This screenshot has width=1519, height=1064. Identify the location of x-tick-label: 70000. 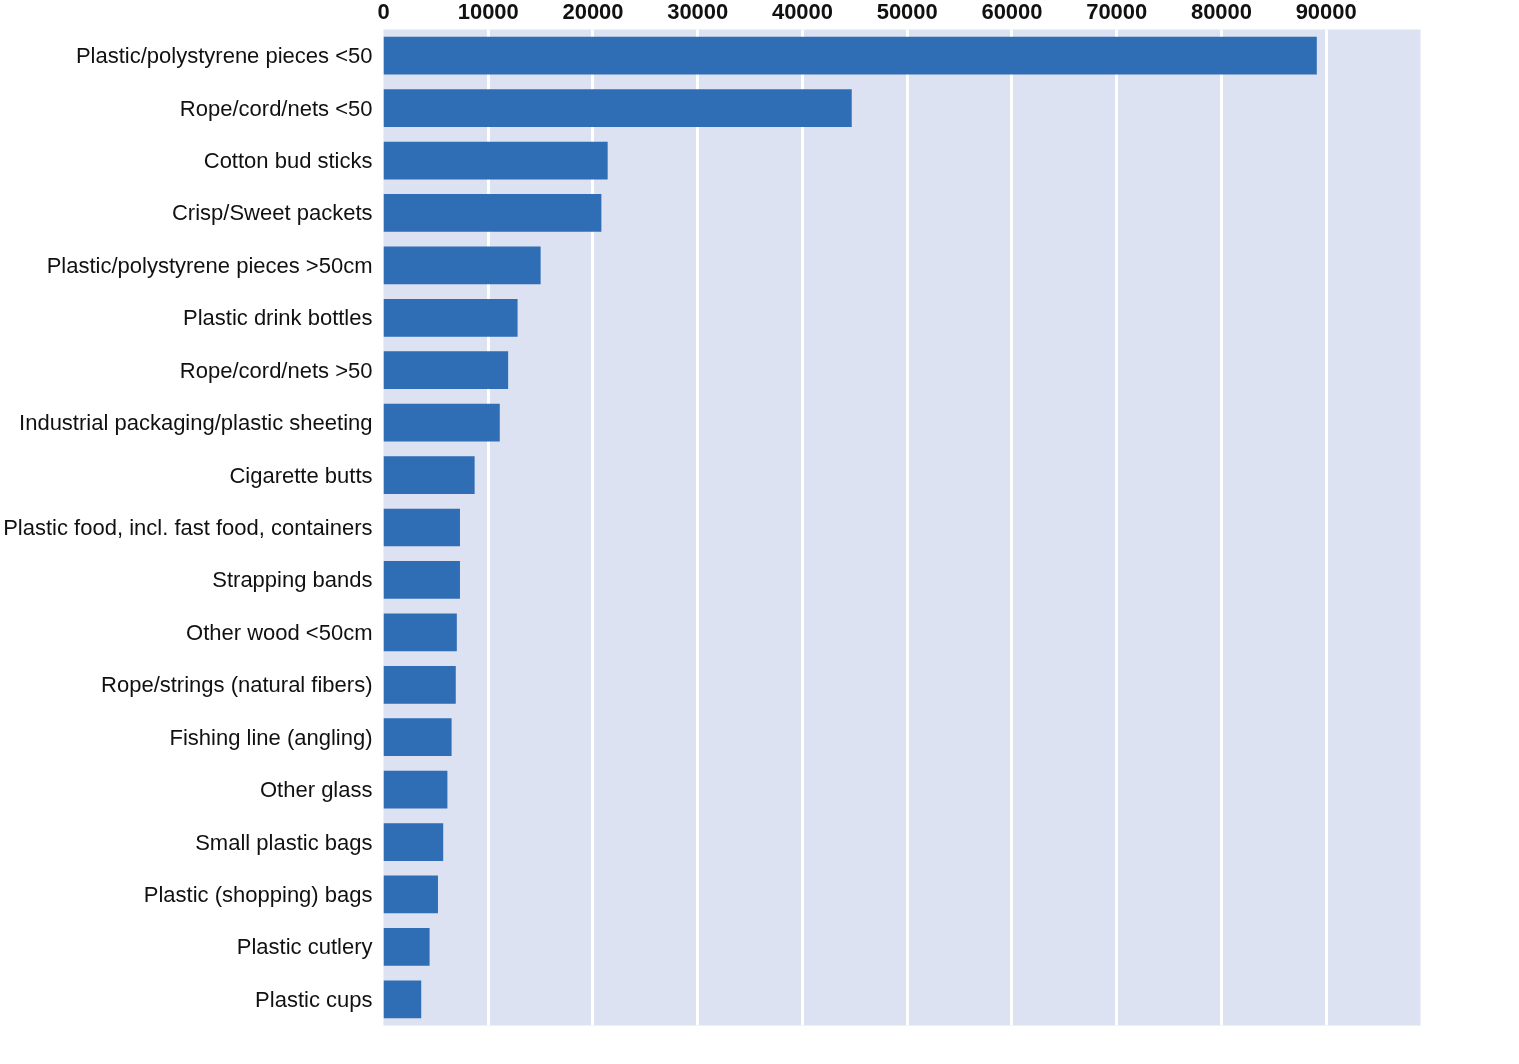
(1117, 12).